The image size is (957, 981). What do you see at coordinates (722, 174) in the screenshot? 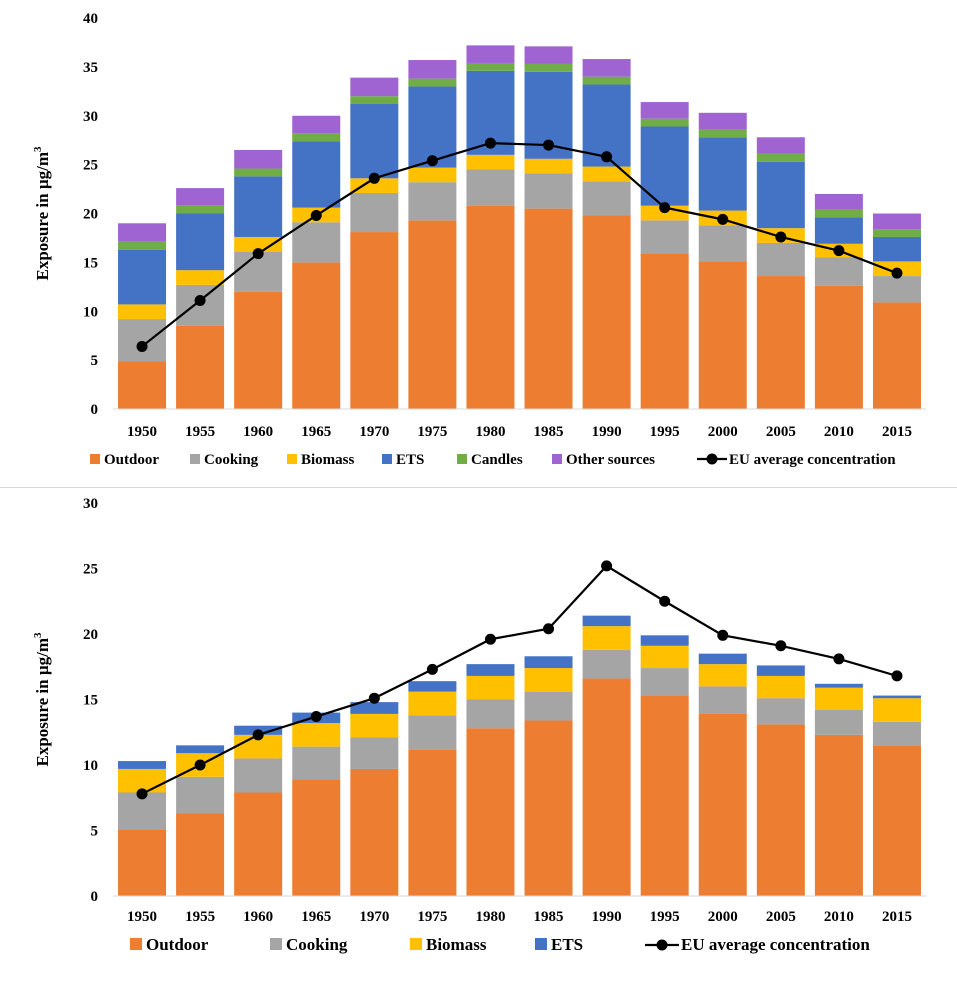
I see `c1-bar-ets-2000` at bounding box center [722, 174].